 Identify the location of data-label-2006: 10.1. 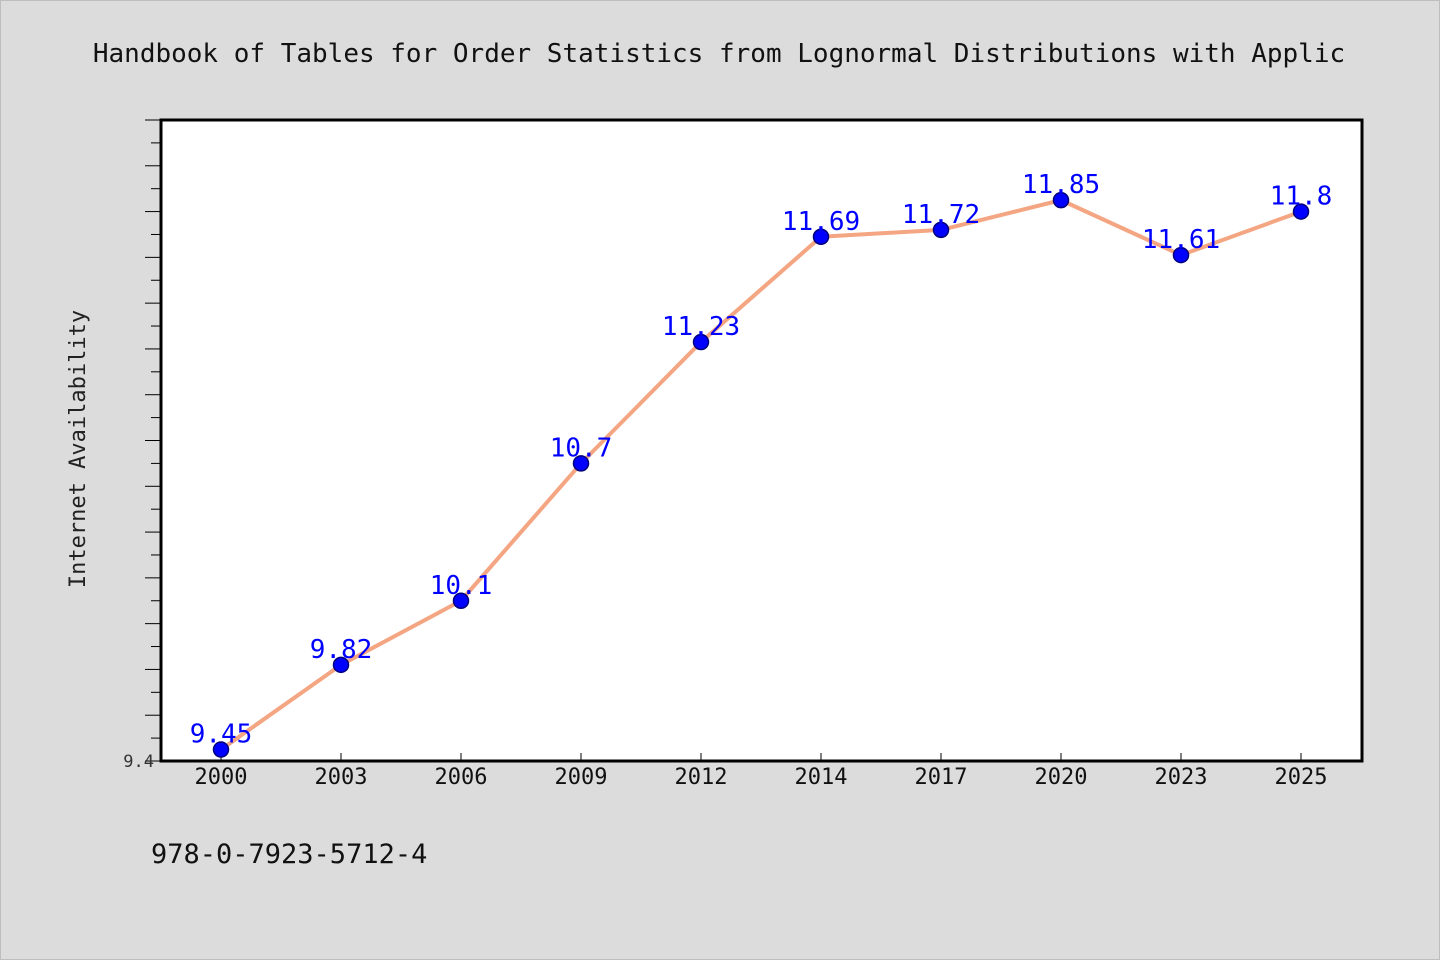
(461, 586).